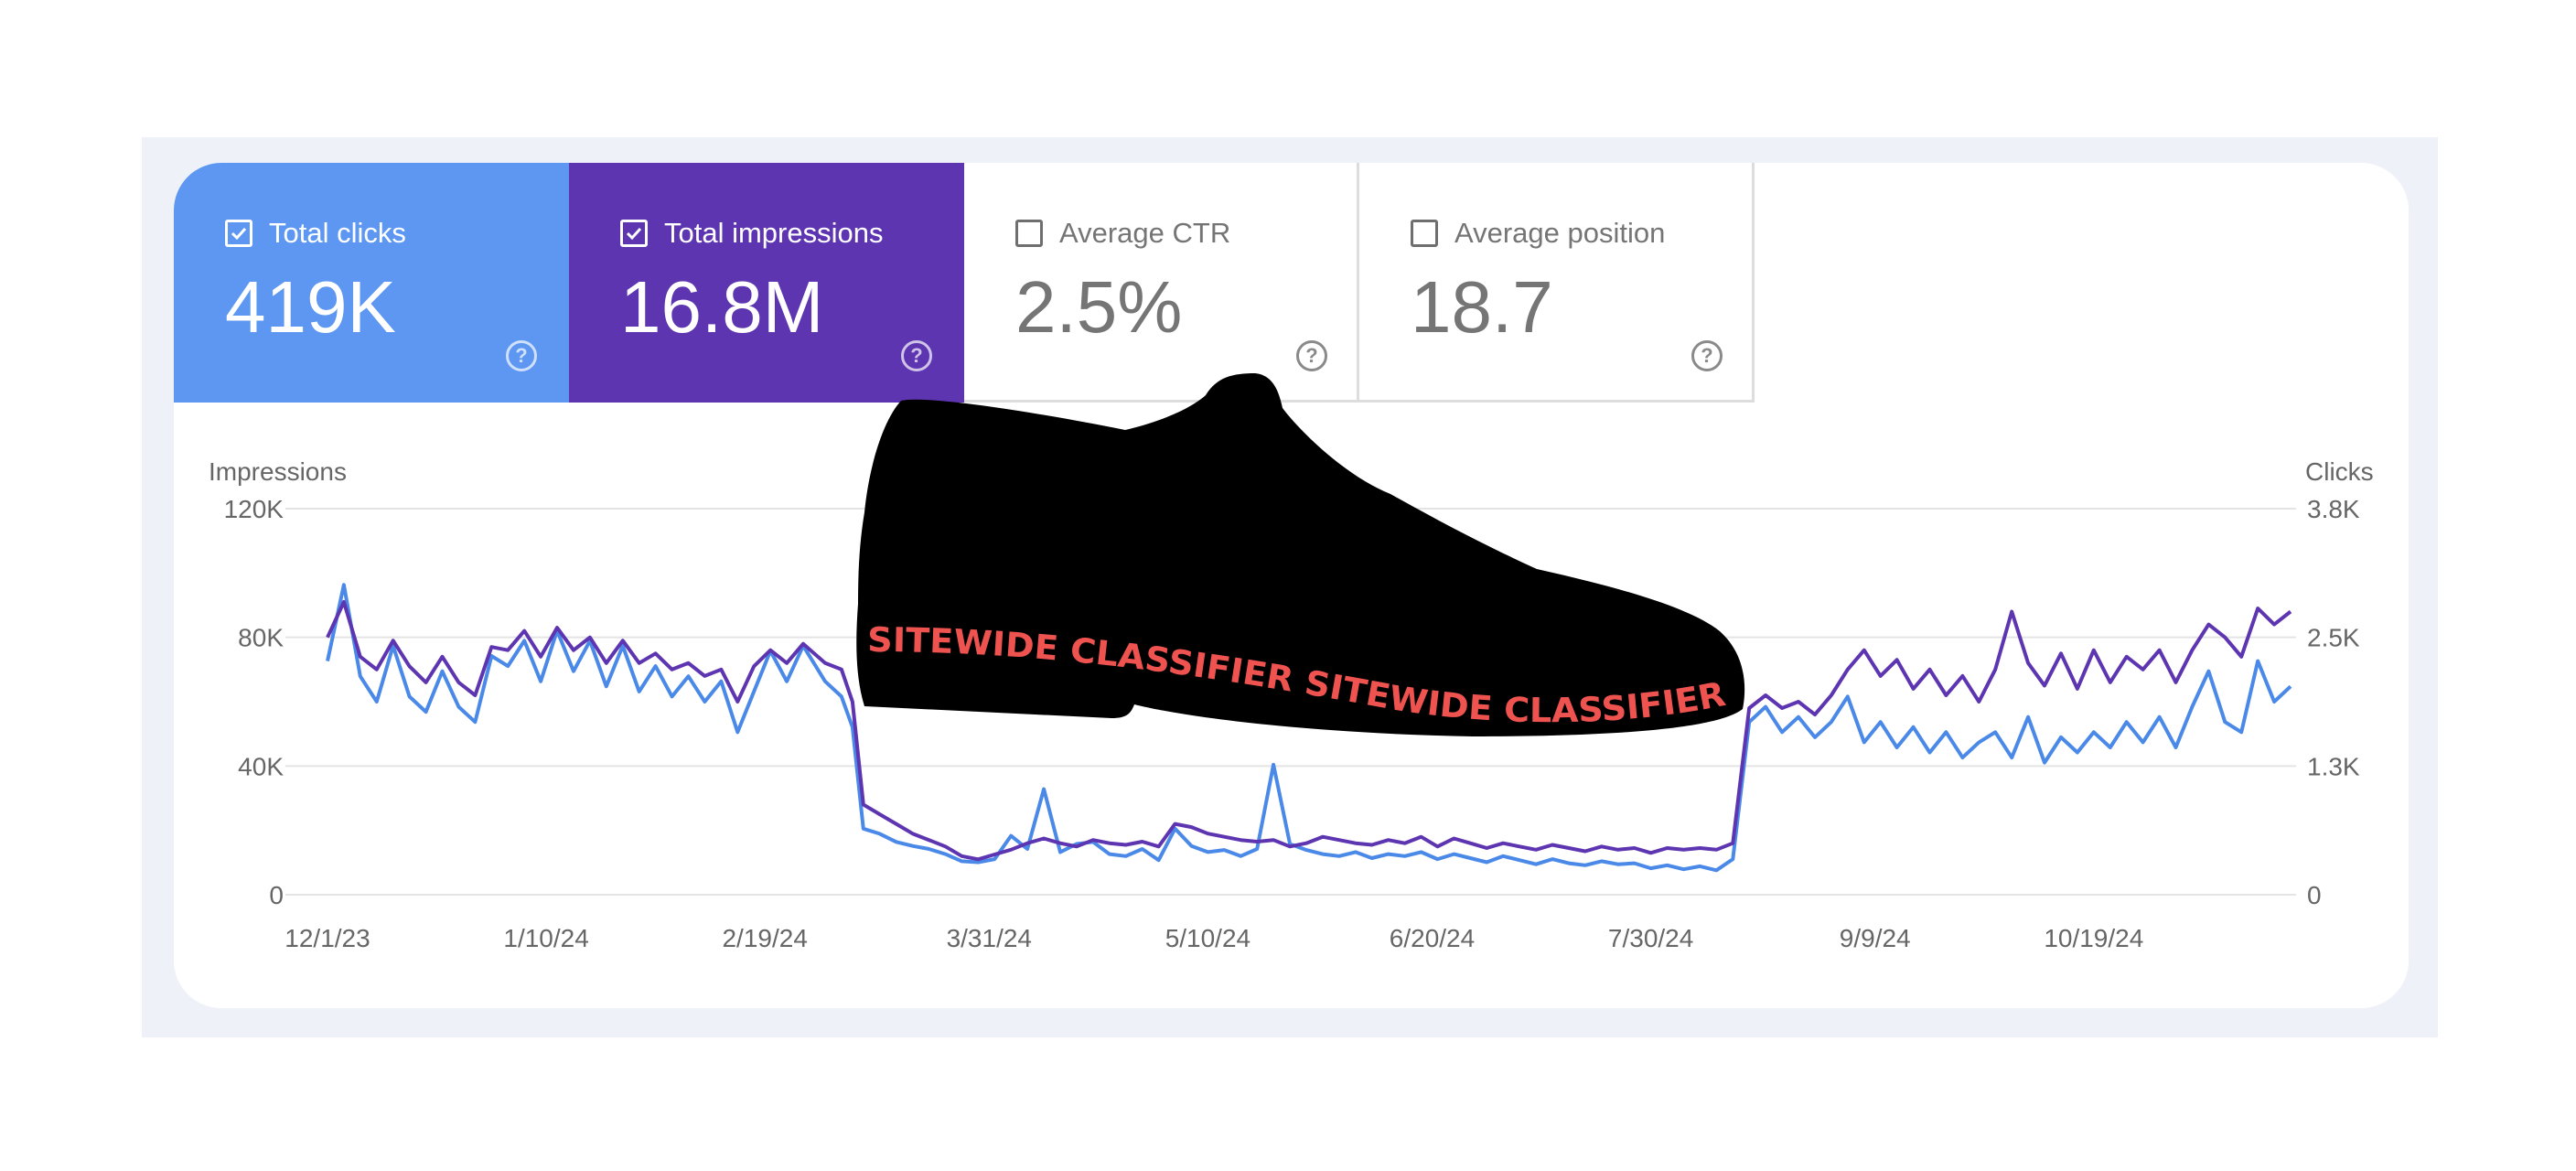 This screenshot has height=1171, width=2576. What do you see at coordinates (278, 471) in the screenshot?
I see `left-axis-title: Impressions` at bounding box center [278, 471].